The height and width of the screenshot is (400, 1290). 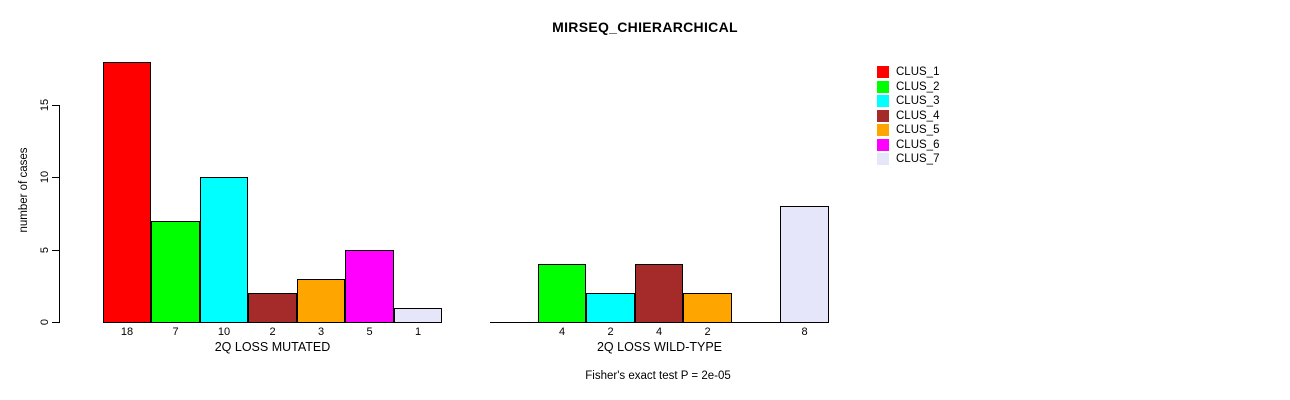 I want to click on legend-label: CLUS_7, so click(x=918, y=159).